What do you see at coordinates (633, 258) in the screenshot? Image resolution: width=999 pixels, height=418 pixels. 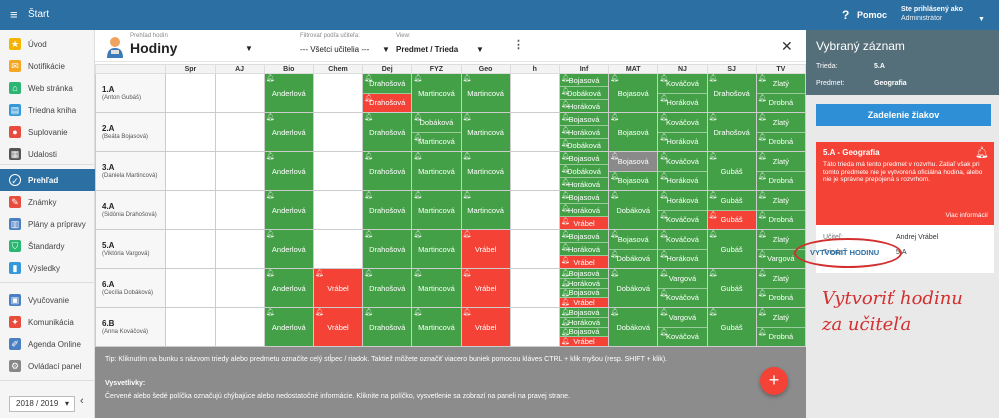 I see `teacher-slot: 🔔︎ Dobáková` at bounding box center [633, 258].